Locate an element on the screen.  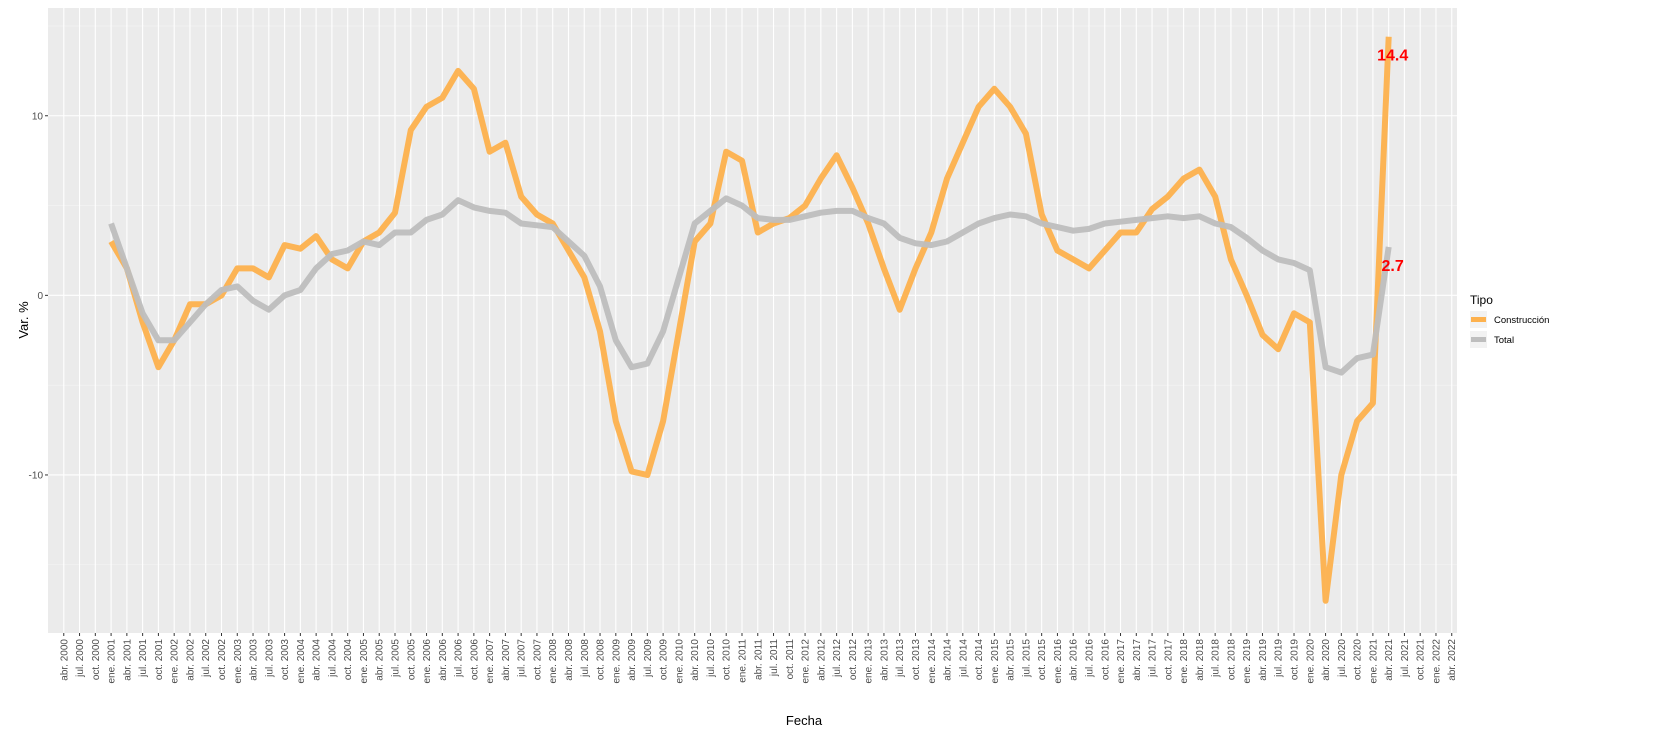
x-tick-label: ene. 2021 is located at coordinates (1373, 661).